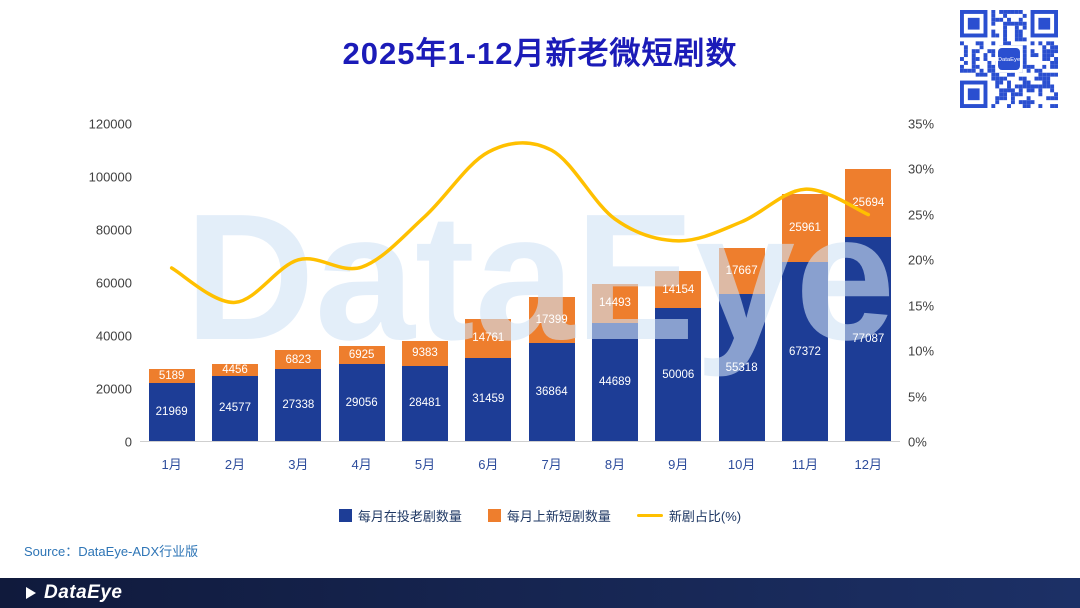 This screenshot has height=608, width=1080. I want to click on old-drama-segment: 36864, so click(551, 392).